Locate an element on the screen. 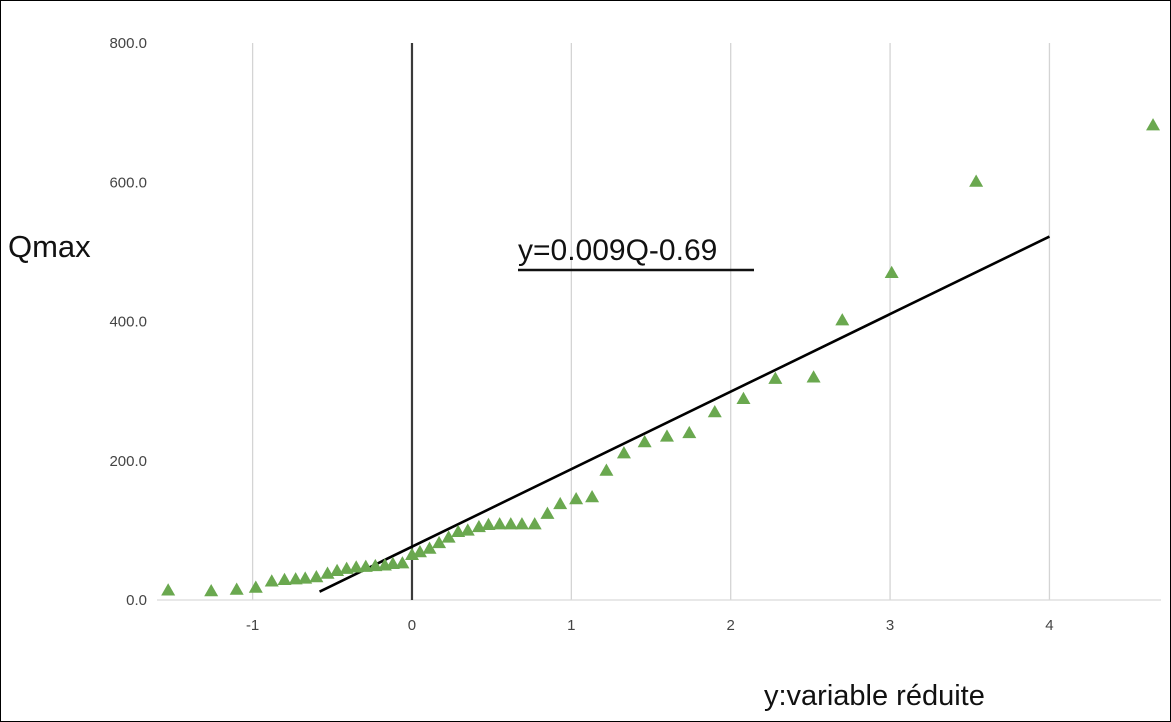 This screenshot has width=1171, height=722. x-axis-title: y:variable réduite is located at coordinates (874, 696).